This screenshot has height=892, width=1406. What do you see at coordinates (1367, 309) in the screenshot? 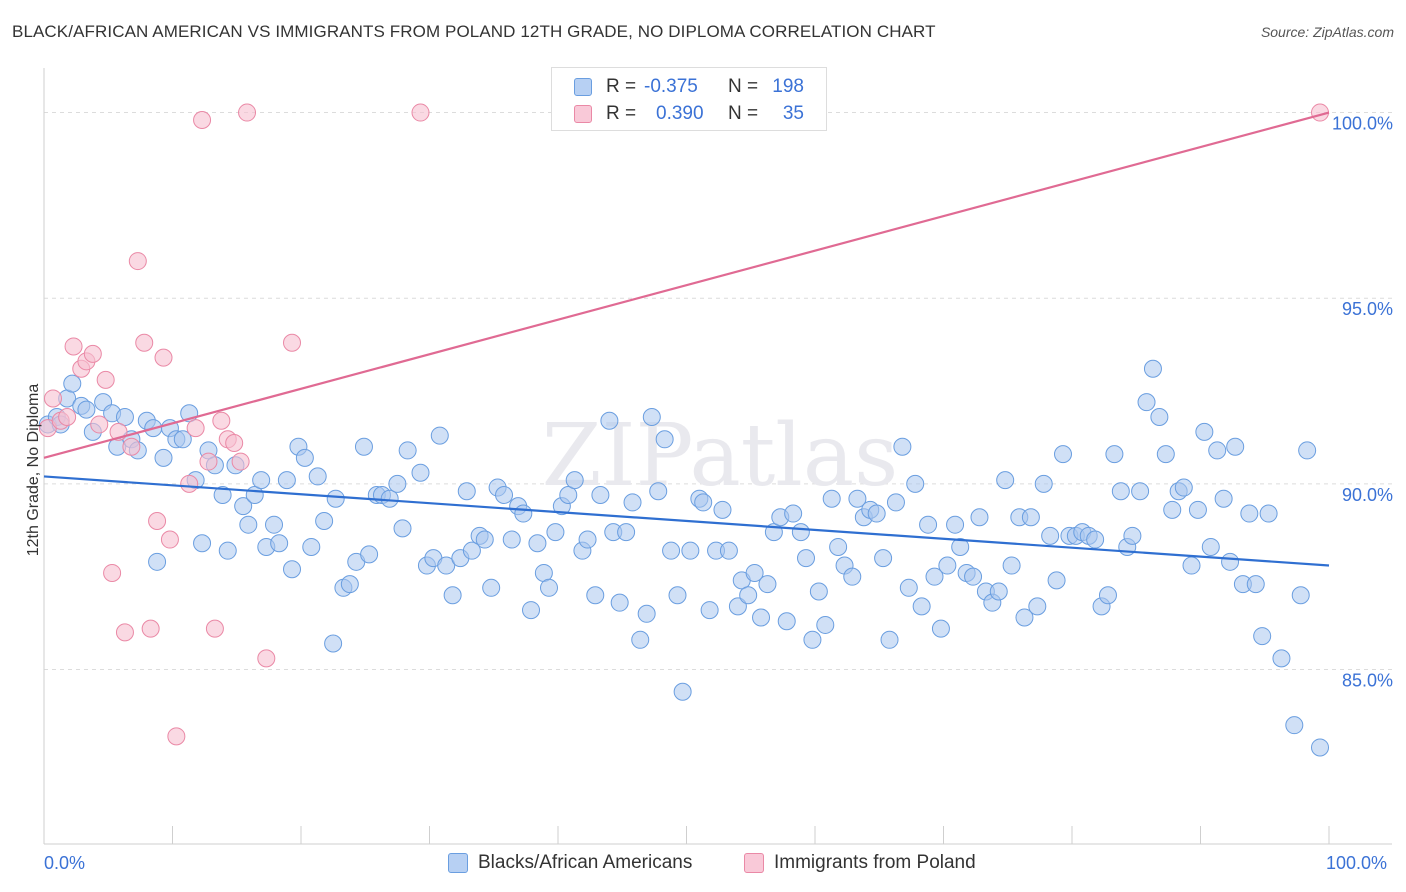
I see `y-tick-label: 95.0%` at bounding box center [1367, 309].